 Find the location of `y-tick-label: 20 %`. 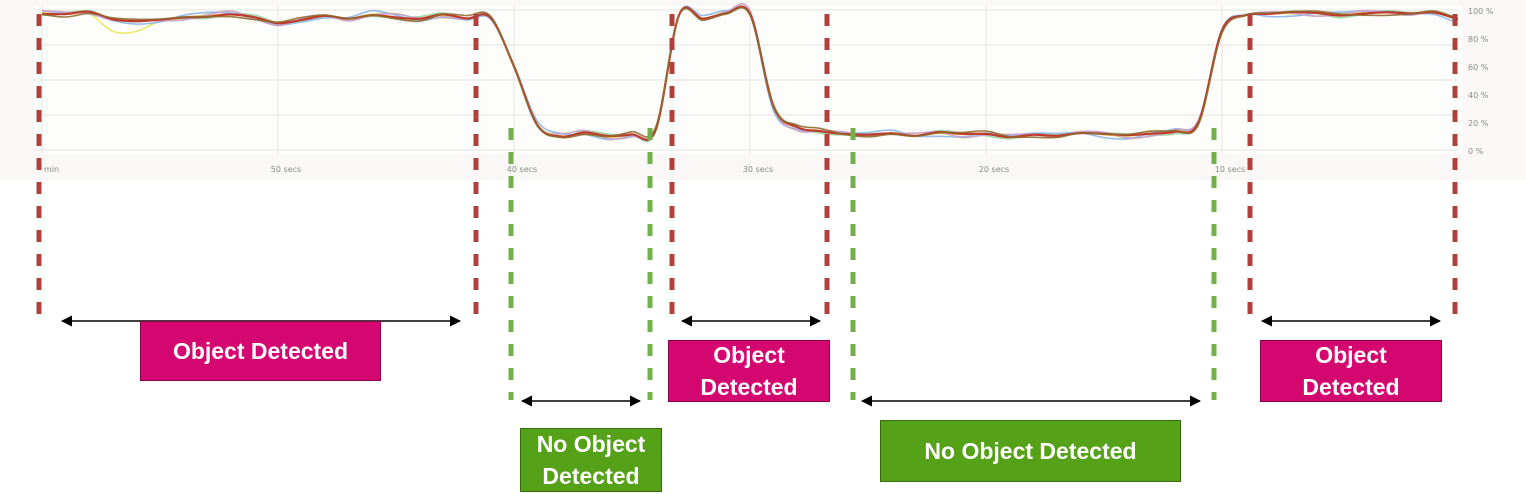

y-tick-label: 20 % is located at coordinates (1478, 123).